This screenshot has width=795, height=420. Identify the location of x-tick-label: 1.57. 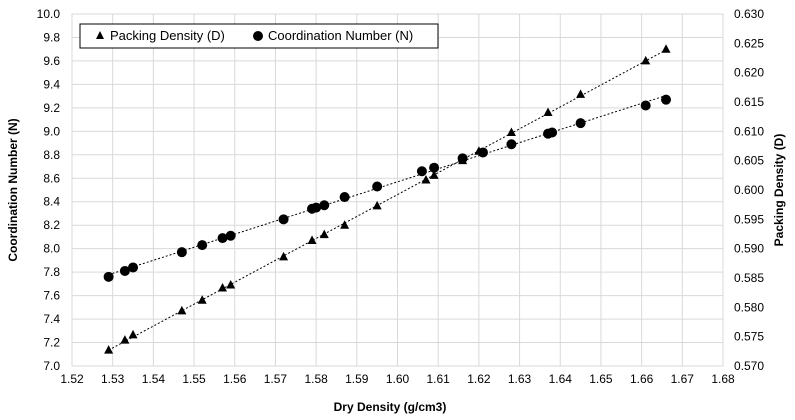
(276, 379).